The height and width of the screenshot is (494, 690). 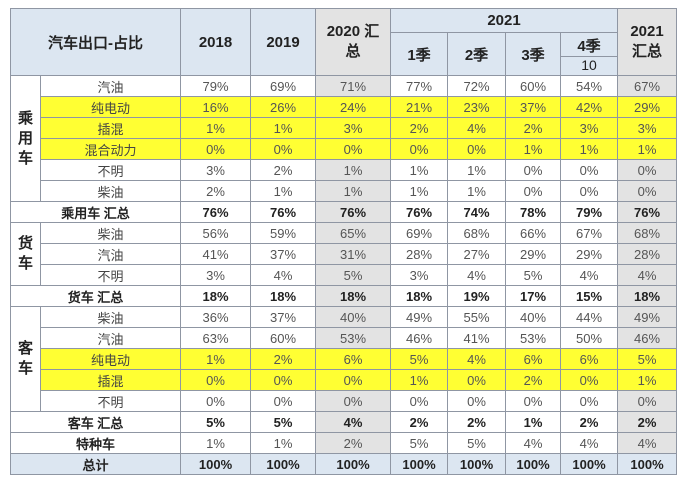 What do you see at coordinates (419, 54) in the screenshot?
I see `quarter-header: 1季` at bounding box center [419, 54].